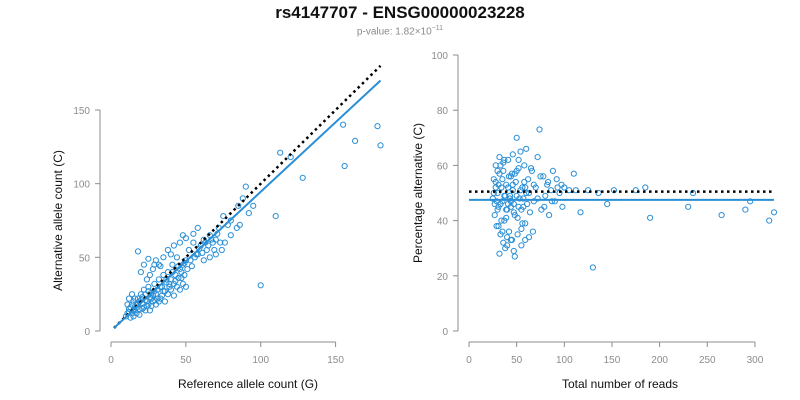 This screenshot has height=400, width=800. I want to click on right-x-tick-label: 150, so click(612, 360).